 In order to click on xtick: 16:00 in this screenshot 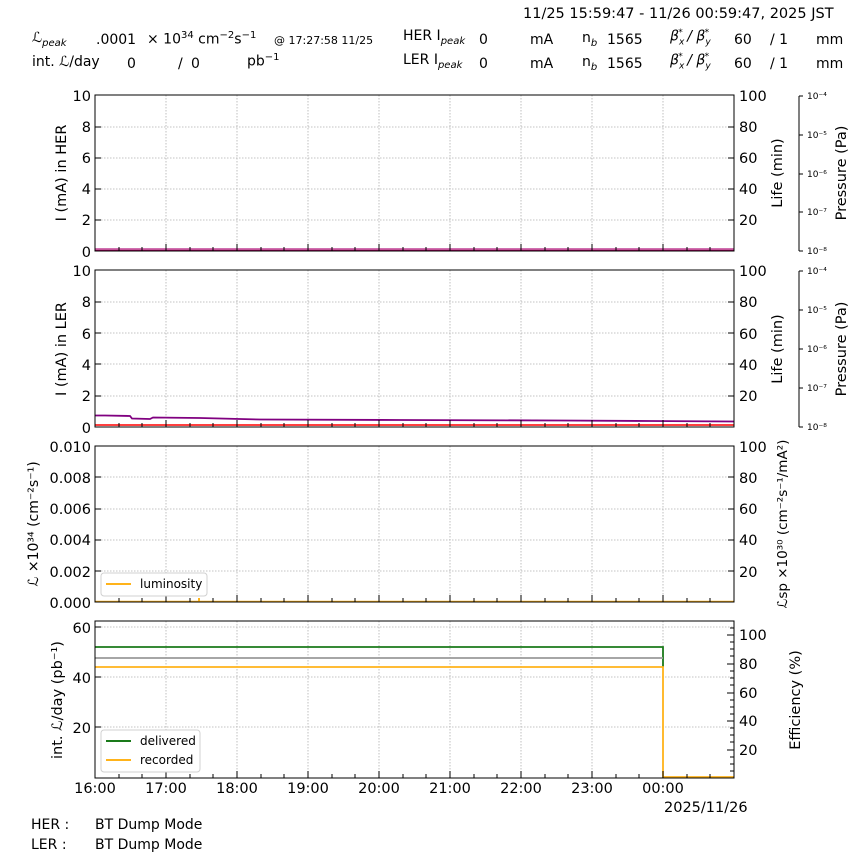, I will do `click(95, 789)`.